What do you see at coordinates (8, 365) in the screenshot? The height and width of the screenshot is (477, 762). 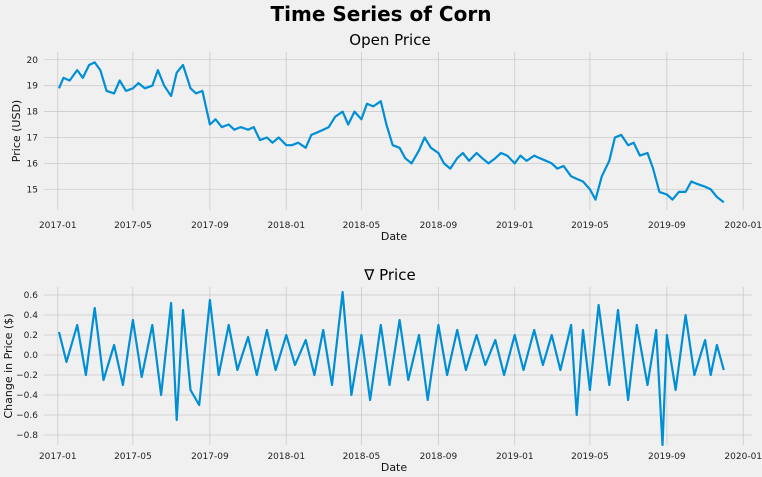 I see `y-axis-label: Change in Price ($)` at bounding box center [8, 365].